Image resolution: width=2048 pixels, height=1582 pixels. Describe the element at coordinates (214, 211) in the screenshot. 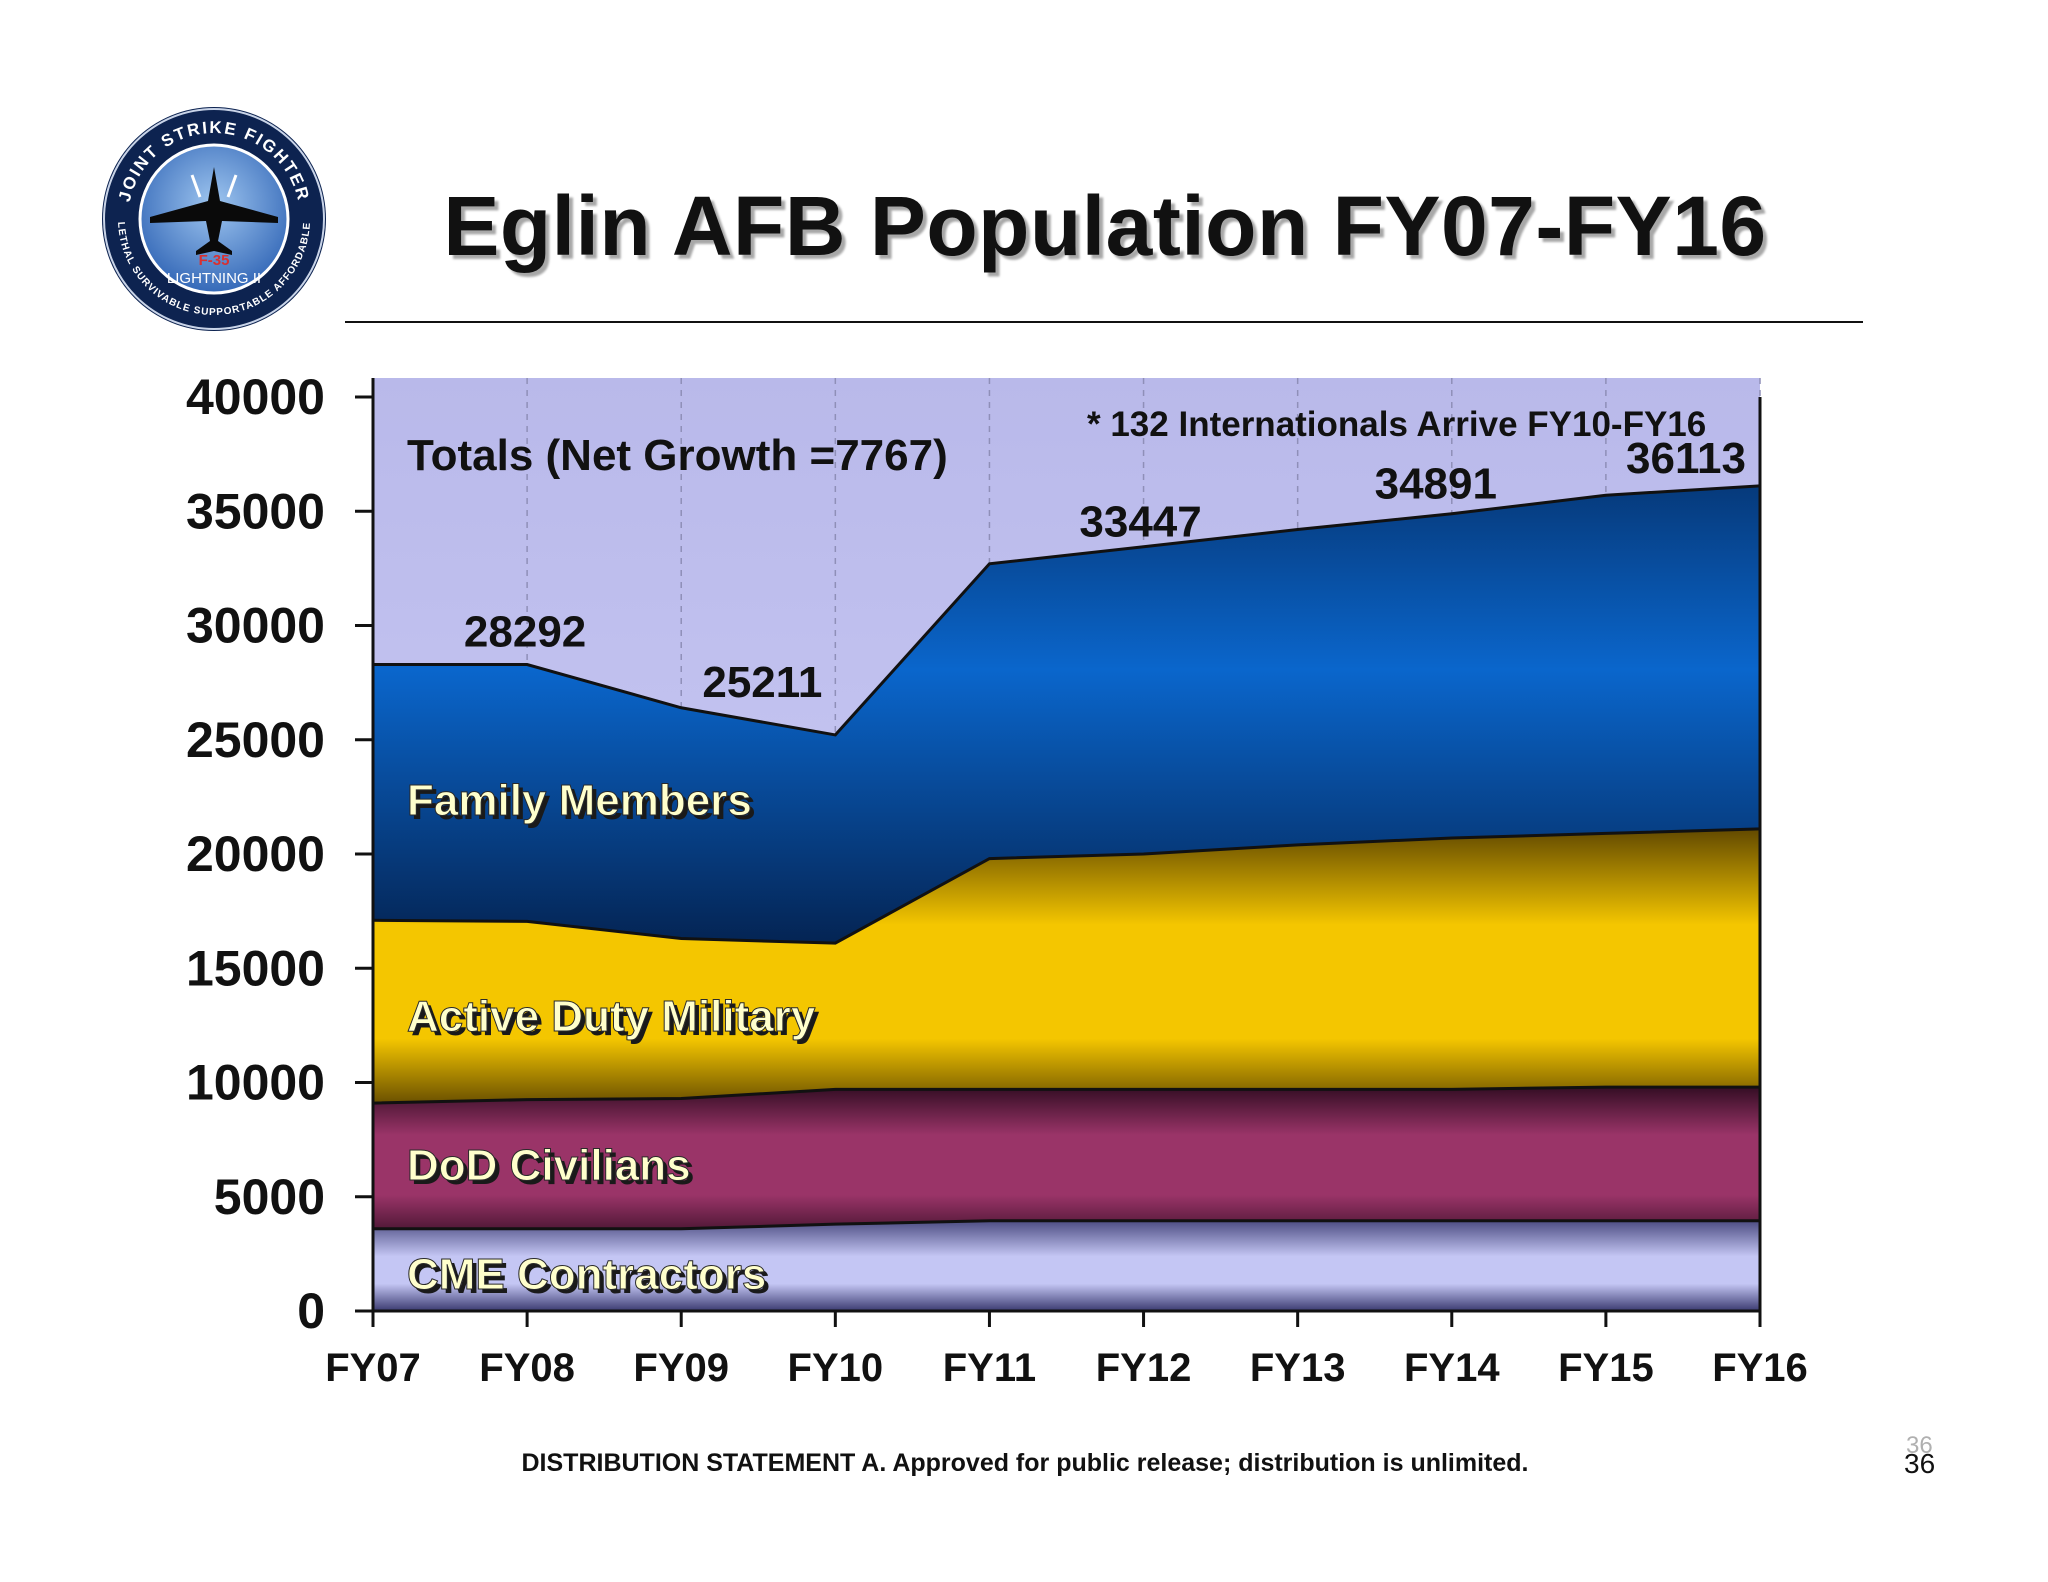

I see `jet-silhouette-icon` at that location.